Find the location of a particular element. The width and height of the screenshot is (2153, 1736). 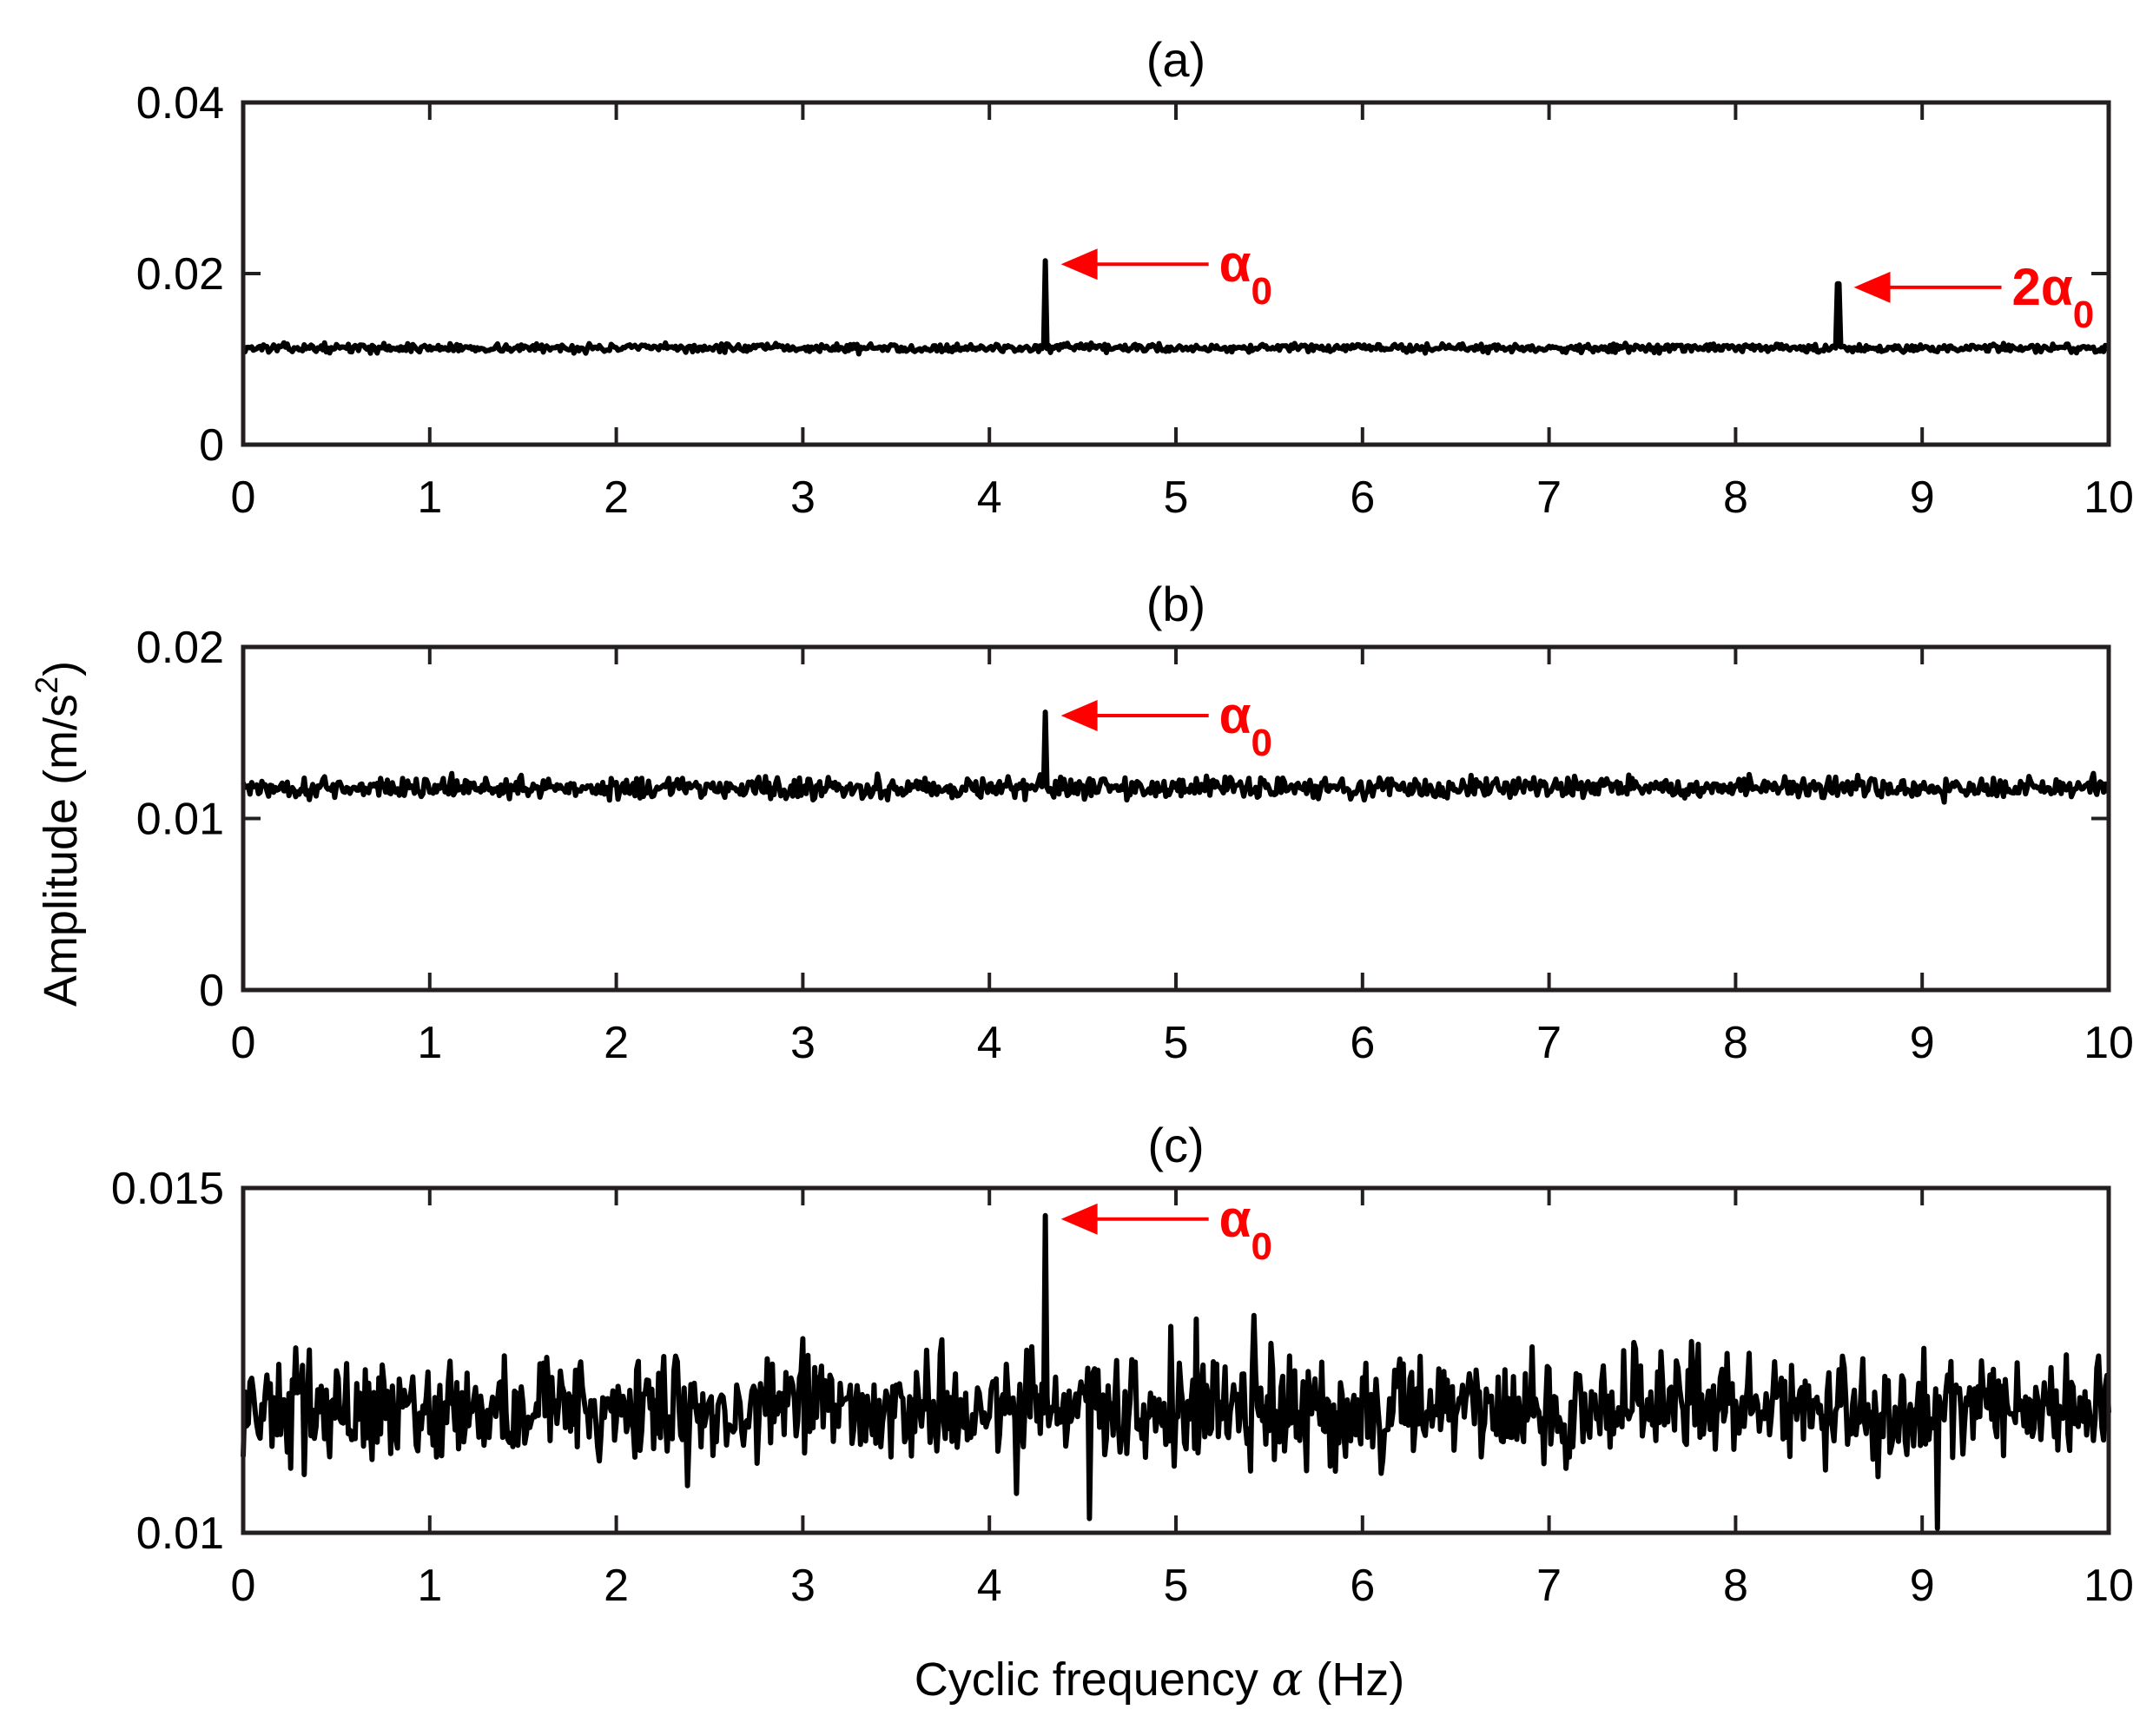

annotation-label: 2α0 is located at coordinates (2053, 297).